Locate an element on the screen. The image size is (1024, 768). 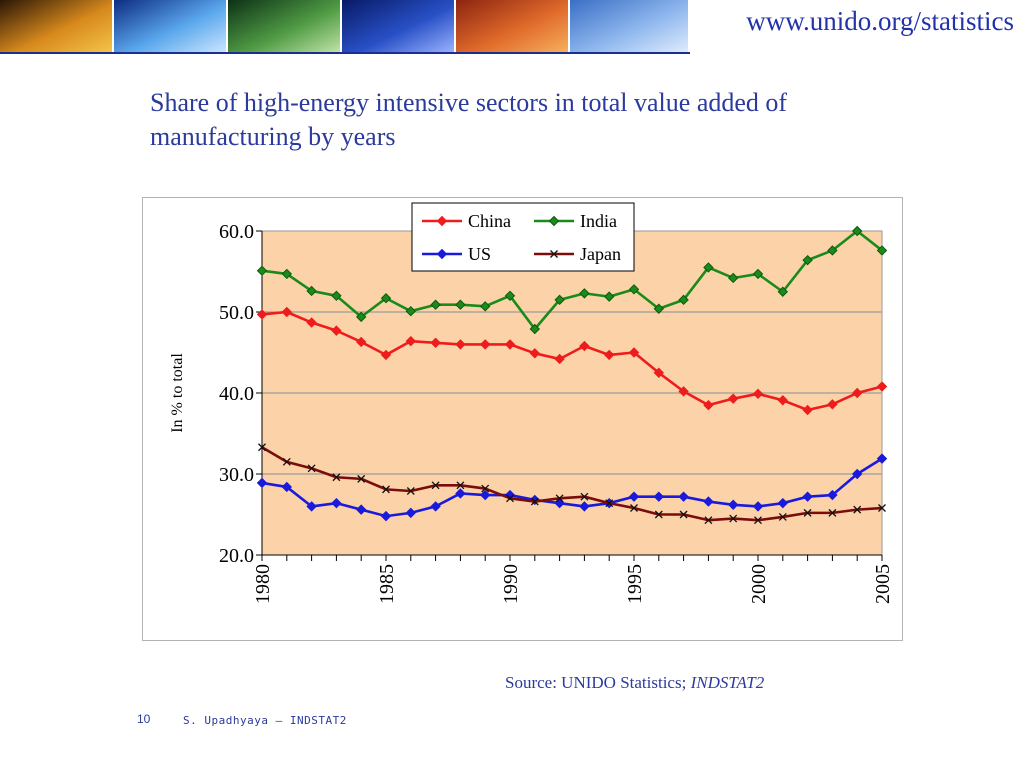
wind-turbine-photo is located at coordinates (629, 27).